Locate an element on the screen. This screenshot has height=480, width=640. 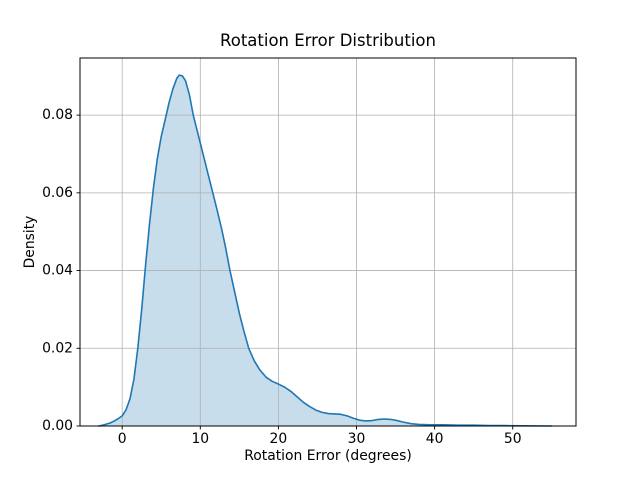
x-tick-label: 20 is located at coordinates (279, 439).